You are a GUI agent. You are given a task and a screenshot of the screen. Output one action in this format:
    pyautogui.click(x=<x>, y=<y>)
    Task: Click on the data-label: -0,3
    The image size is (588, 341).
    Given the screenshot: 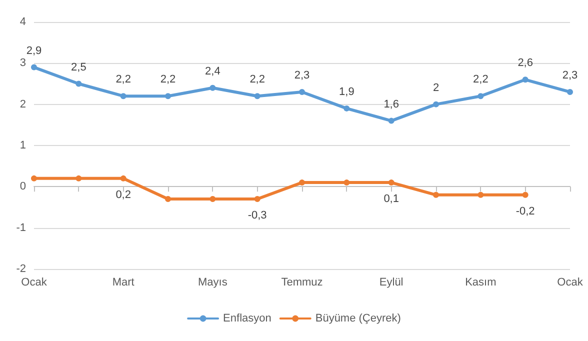 What is the action you would take?
    pyautogui.click(x=257, y=216)
    